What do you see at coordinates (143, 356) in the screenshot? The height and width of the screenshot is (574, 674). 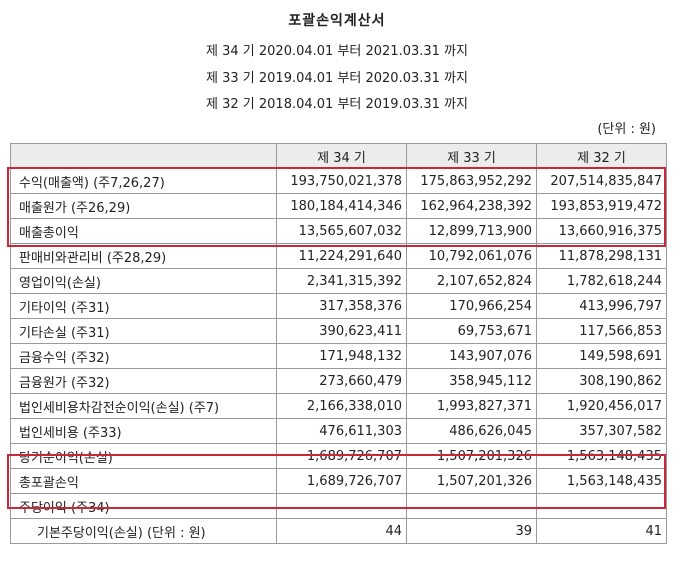 I see `row-label: 금융수익 (주32)` at bounding box center [143, 356].